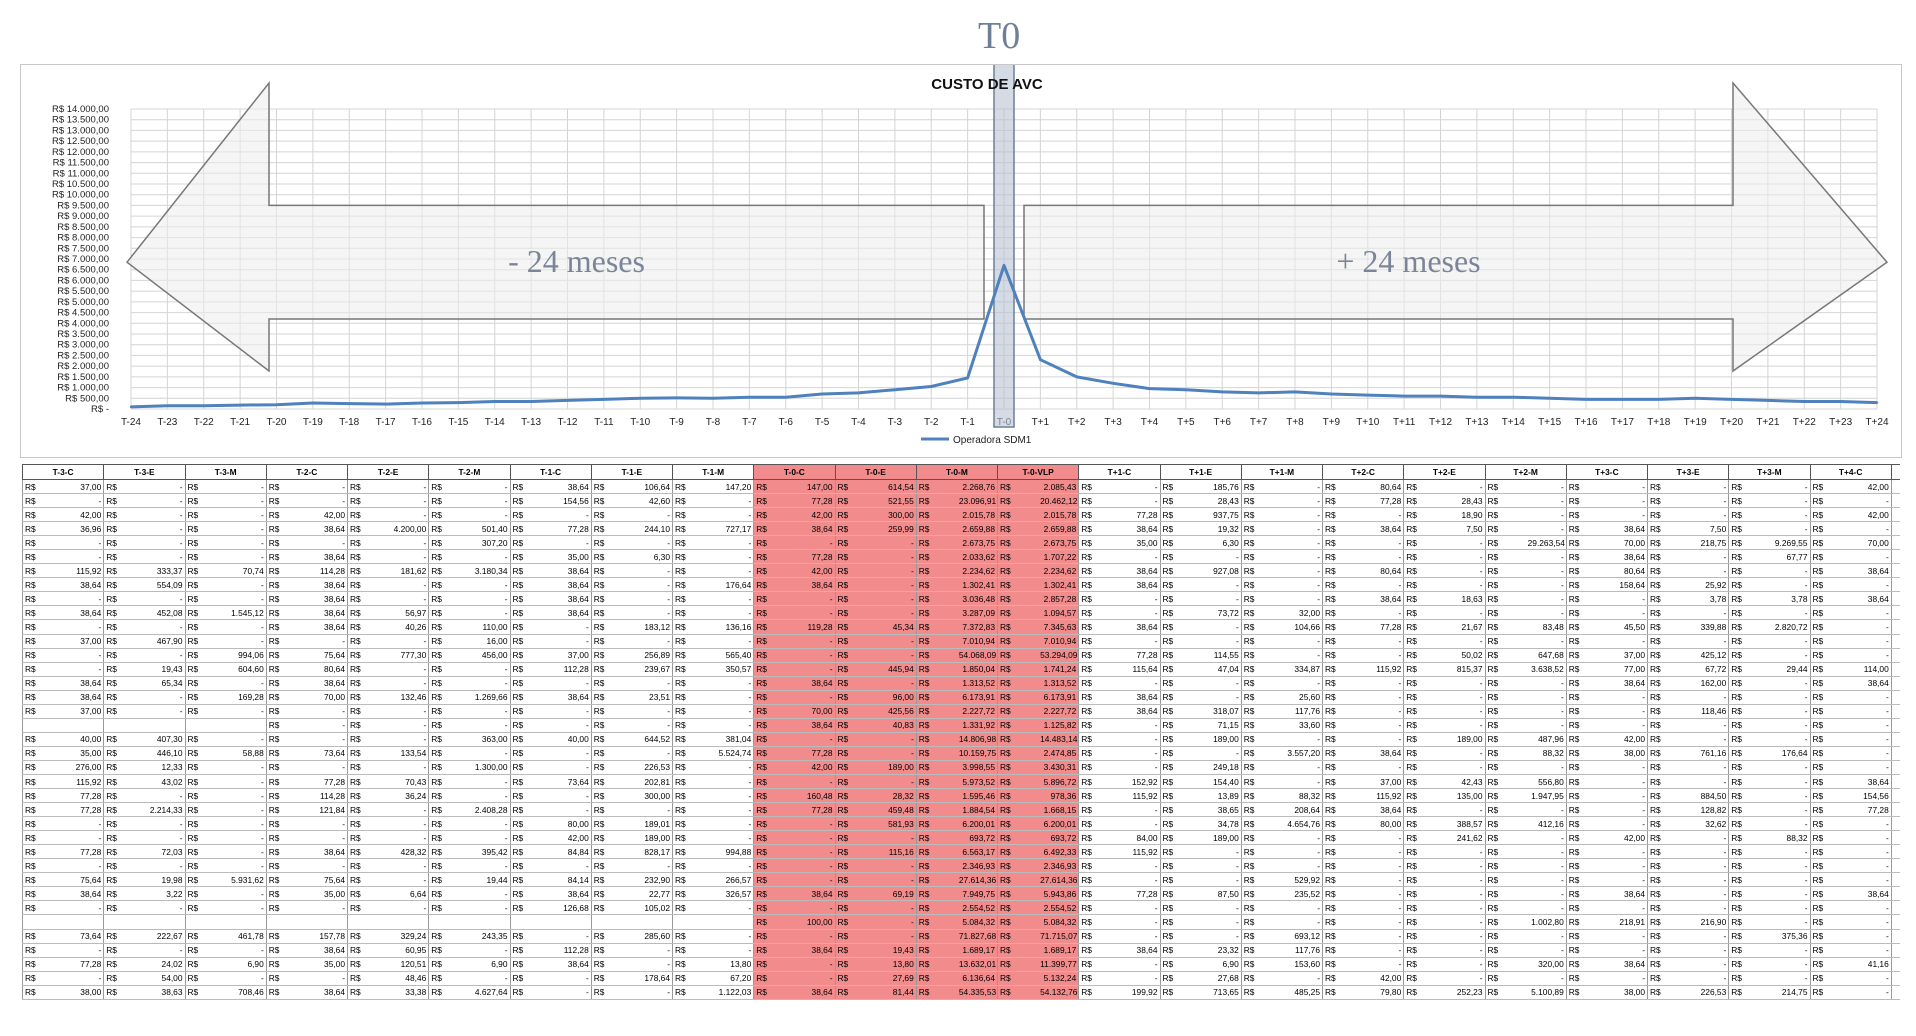 The image size is (1916, 1036). Describe the element at coordinates (652, 501) in the screenshot. I see `value-cell: 42,60` at that location.